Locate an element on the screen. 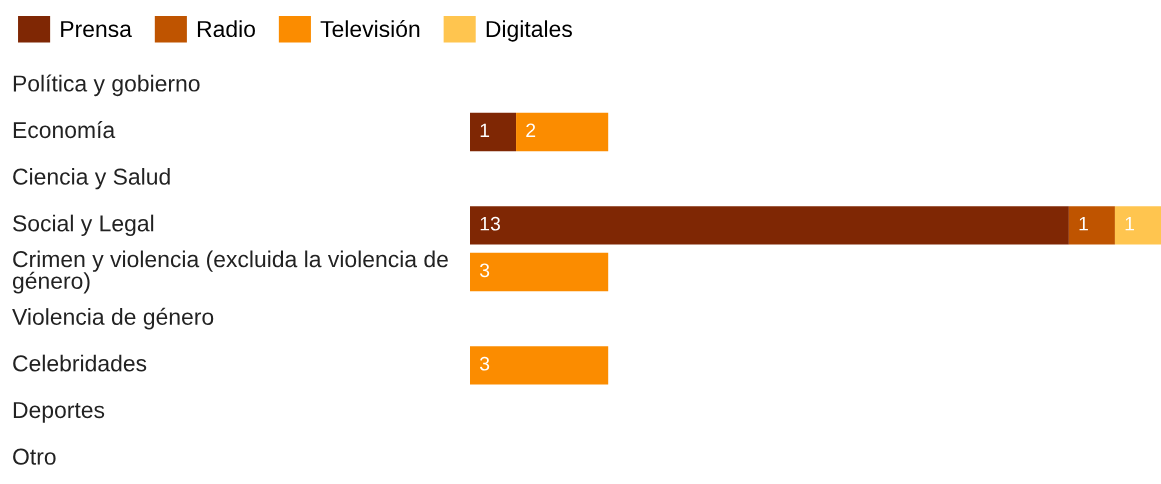  y-tick-label: Social y Legal is located at coordinates (83, 225).